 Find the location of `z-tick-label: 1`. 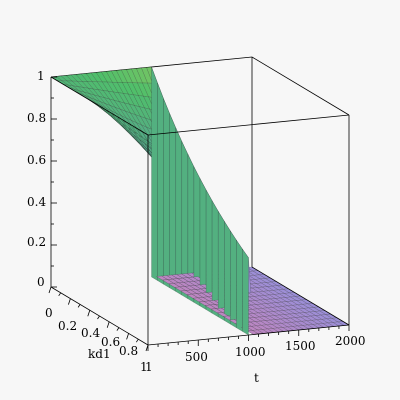

z-tick-label: 1 is located at coordinates (41, 76).